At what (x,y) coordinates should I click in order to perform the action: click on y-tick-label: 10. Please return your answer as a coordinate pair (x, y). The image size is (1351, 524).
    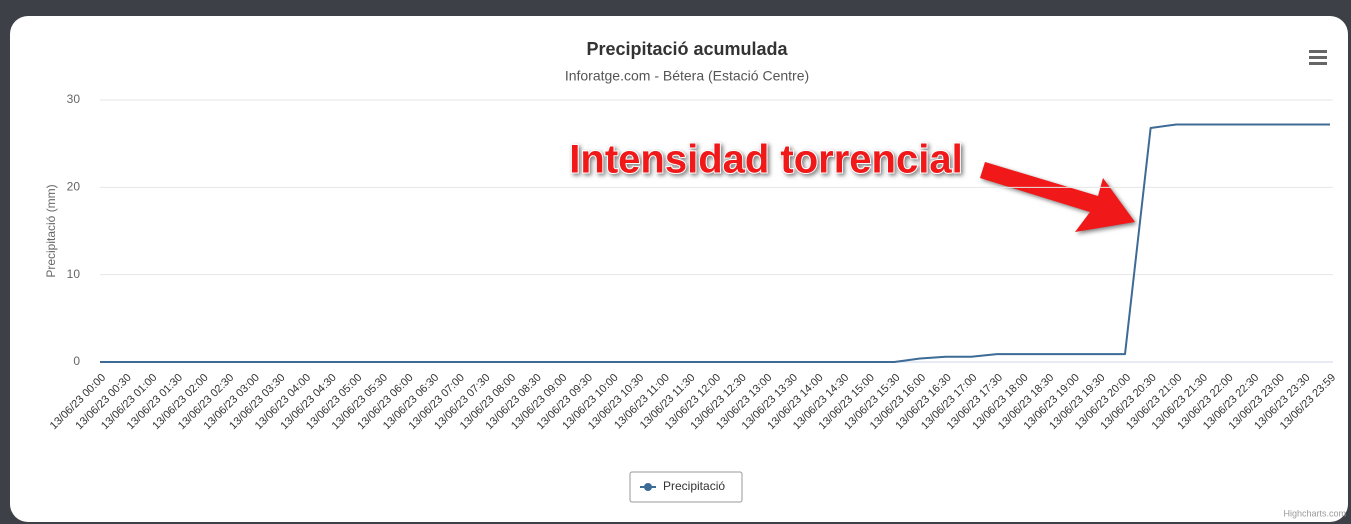
    Looking at the image, I should click on (74, 274).